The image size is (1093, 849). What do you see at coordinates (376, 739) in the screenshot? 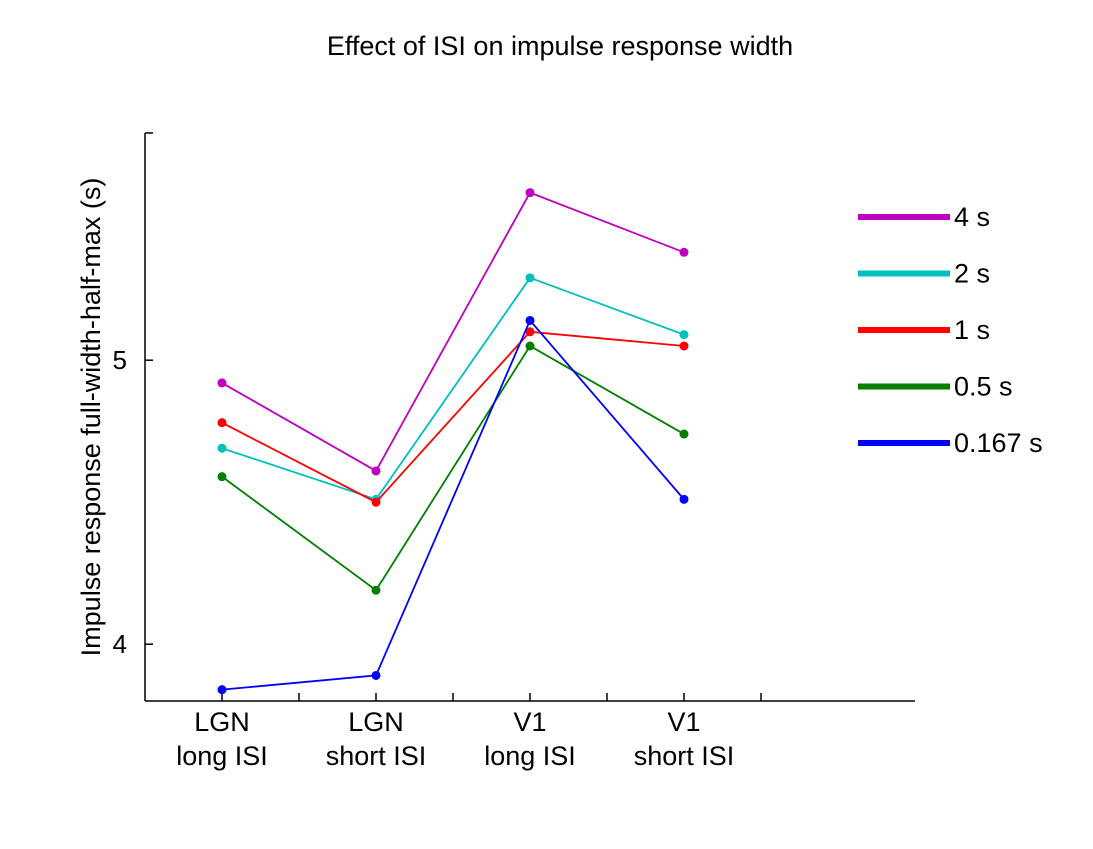
I see `x-tick-label: LGN short ISI` at bounding box center [376, 739].